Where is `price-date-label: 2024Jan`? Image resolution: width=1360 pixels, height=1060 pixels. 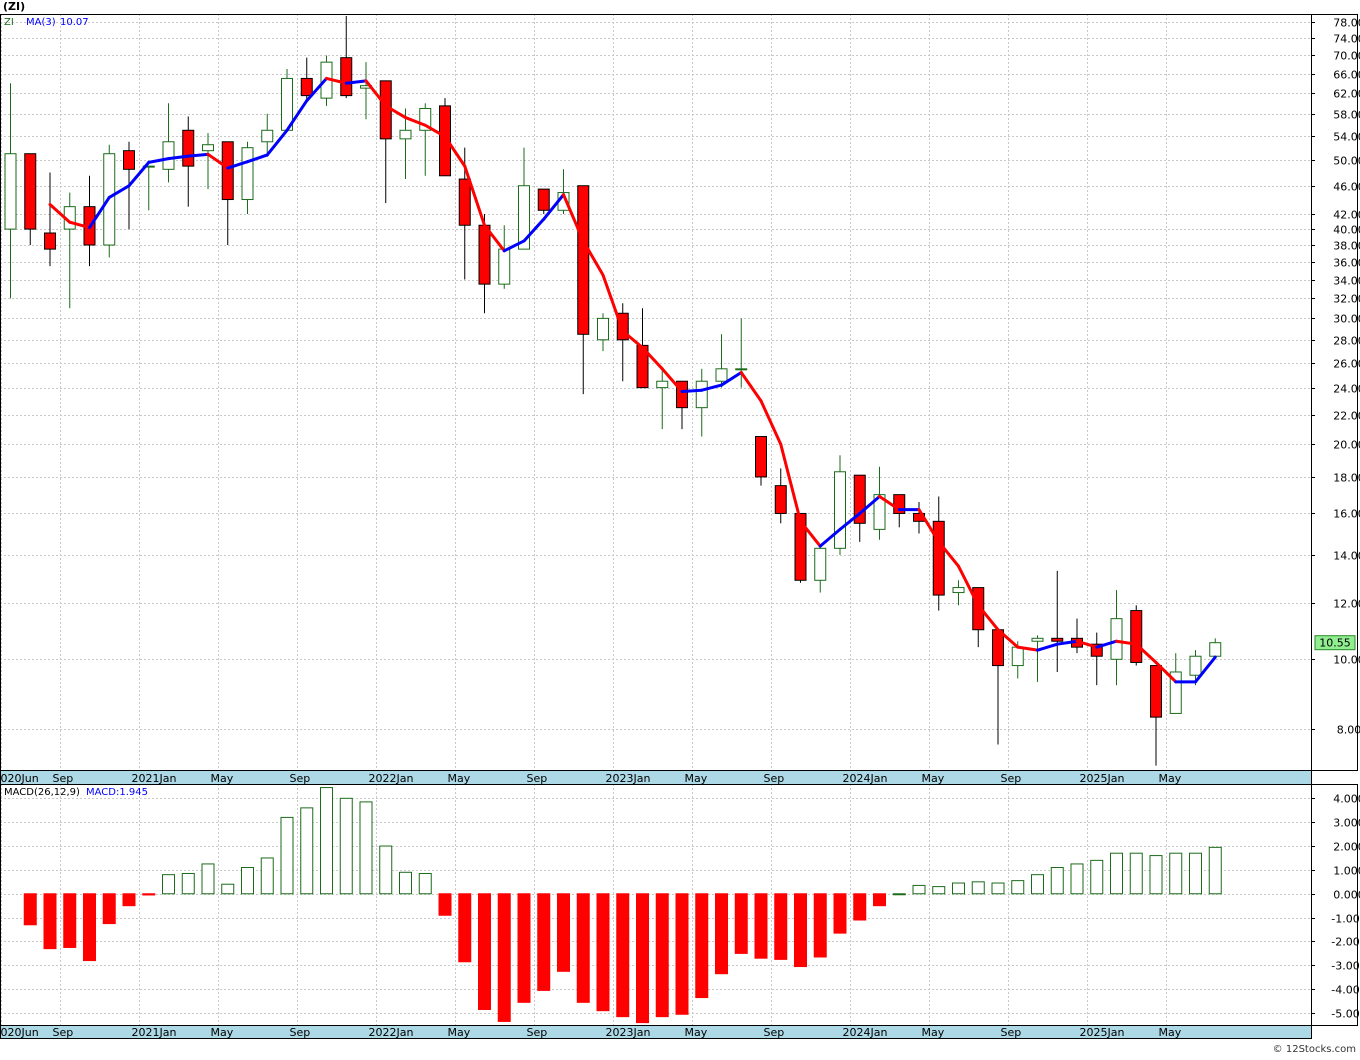
price-date-label: 2024Jan is located at coordinates (865, 778).